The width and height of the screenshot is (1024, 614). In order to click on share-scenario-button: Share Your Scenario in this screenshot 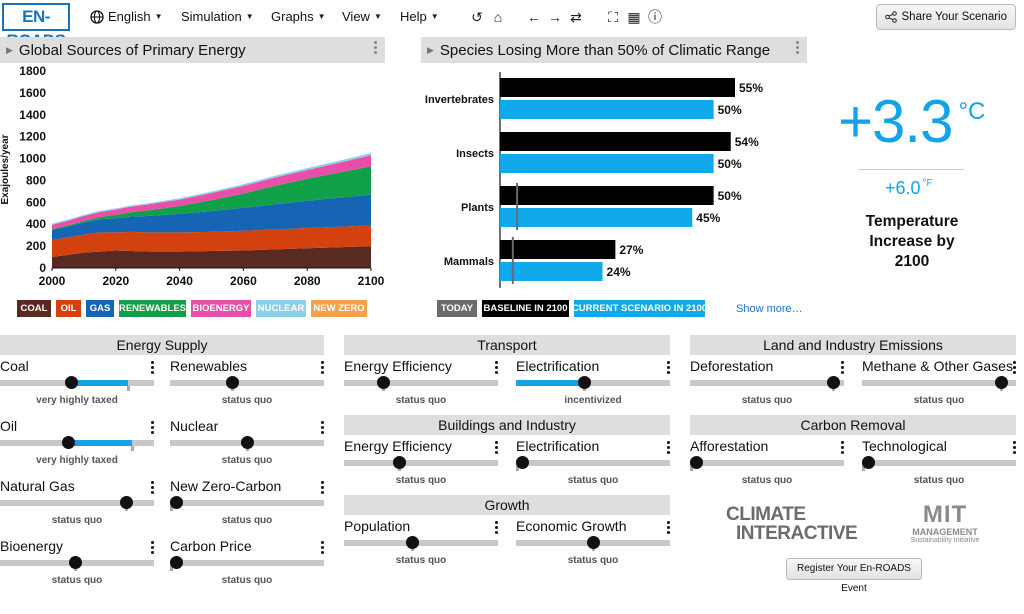, I will do `click(945, 17)`.